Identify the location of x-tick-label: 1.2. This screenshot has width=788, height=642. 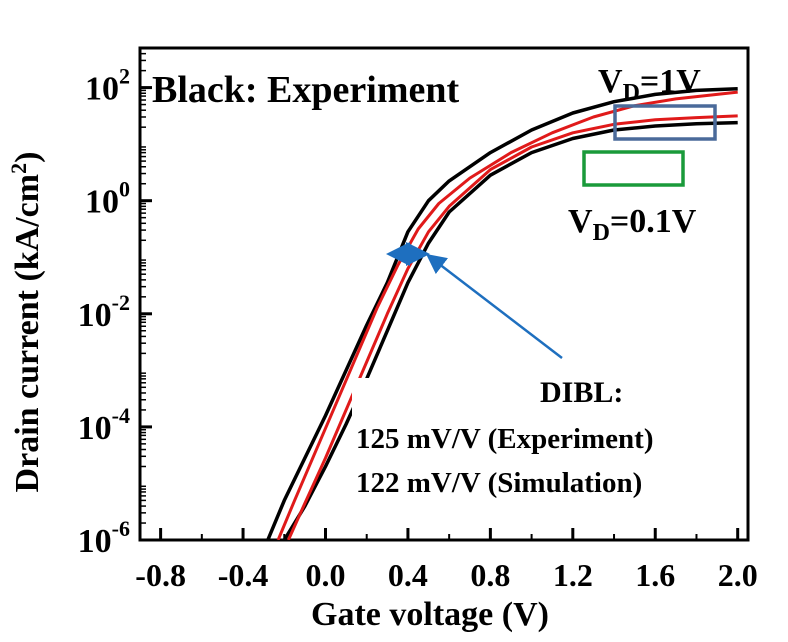
(573, 575).